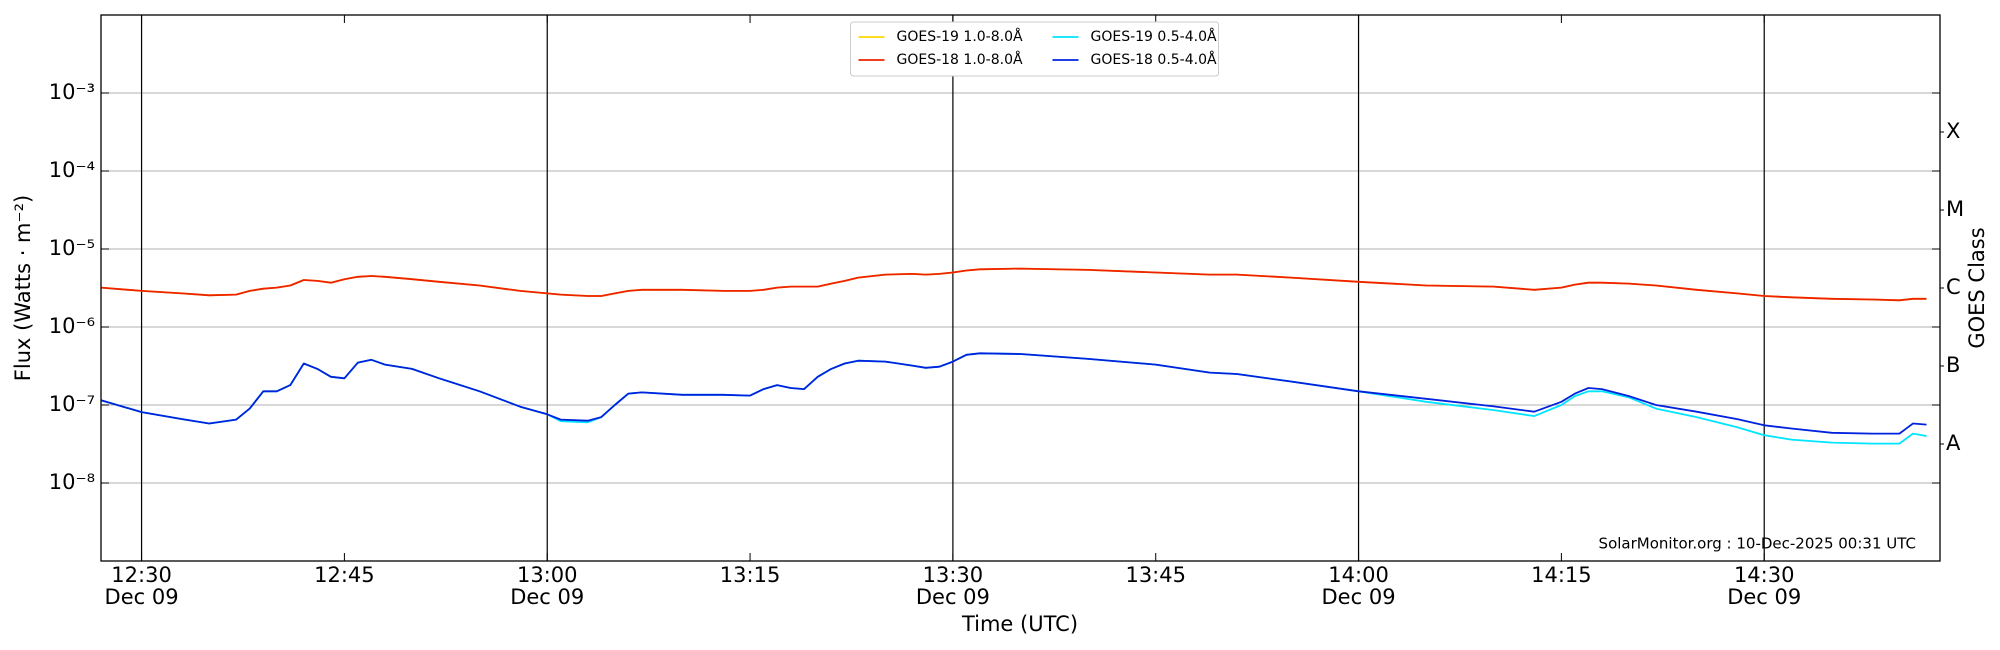  What do you see at coordinates (72, 482) in the screenshot?
I see `y-tick-label: 10⁻⁸` at bounding box center [72, 482].